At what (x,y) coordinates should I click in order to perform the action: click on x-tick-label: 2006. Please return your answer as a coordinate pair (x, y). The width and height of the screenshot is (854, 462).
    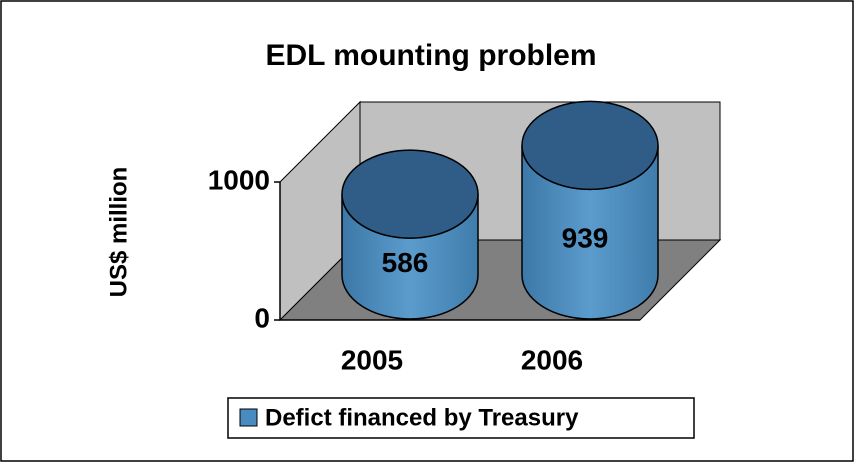
    Looking at the image, I should click on (552, 359).